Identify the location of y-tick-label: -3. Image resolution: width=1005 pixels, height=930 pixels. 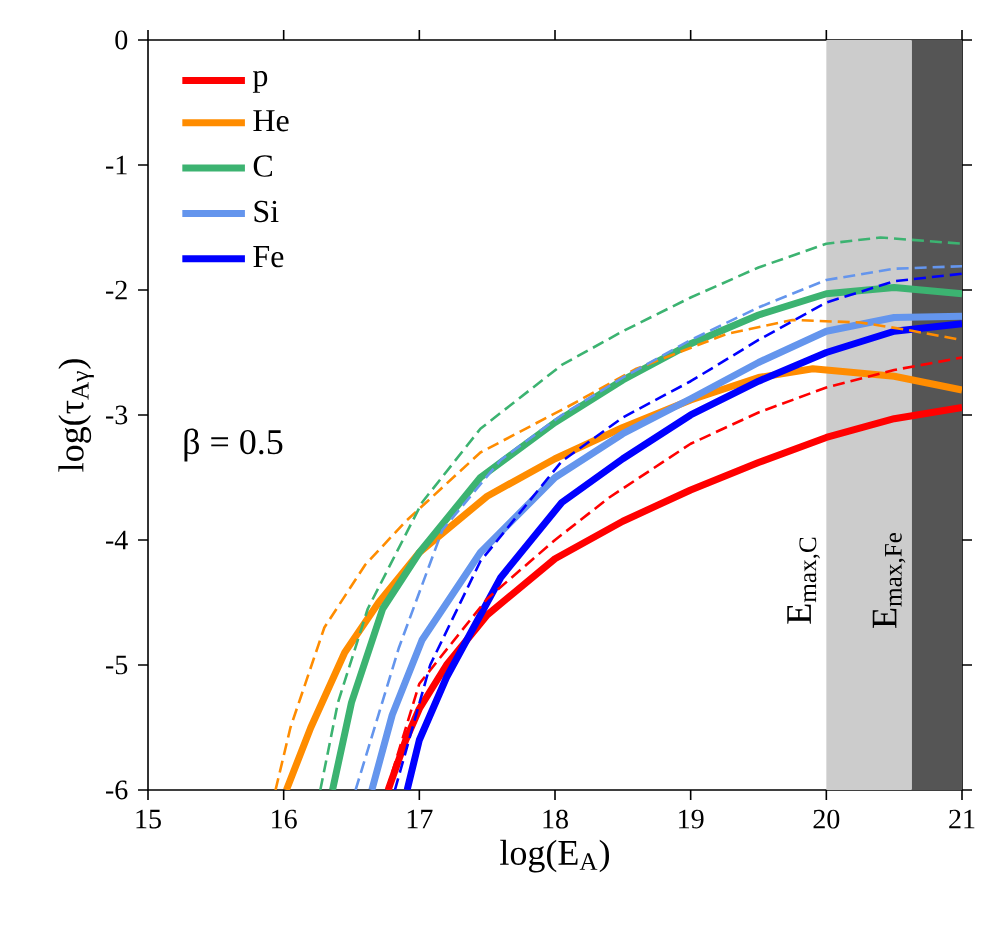
(116, 415).